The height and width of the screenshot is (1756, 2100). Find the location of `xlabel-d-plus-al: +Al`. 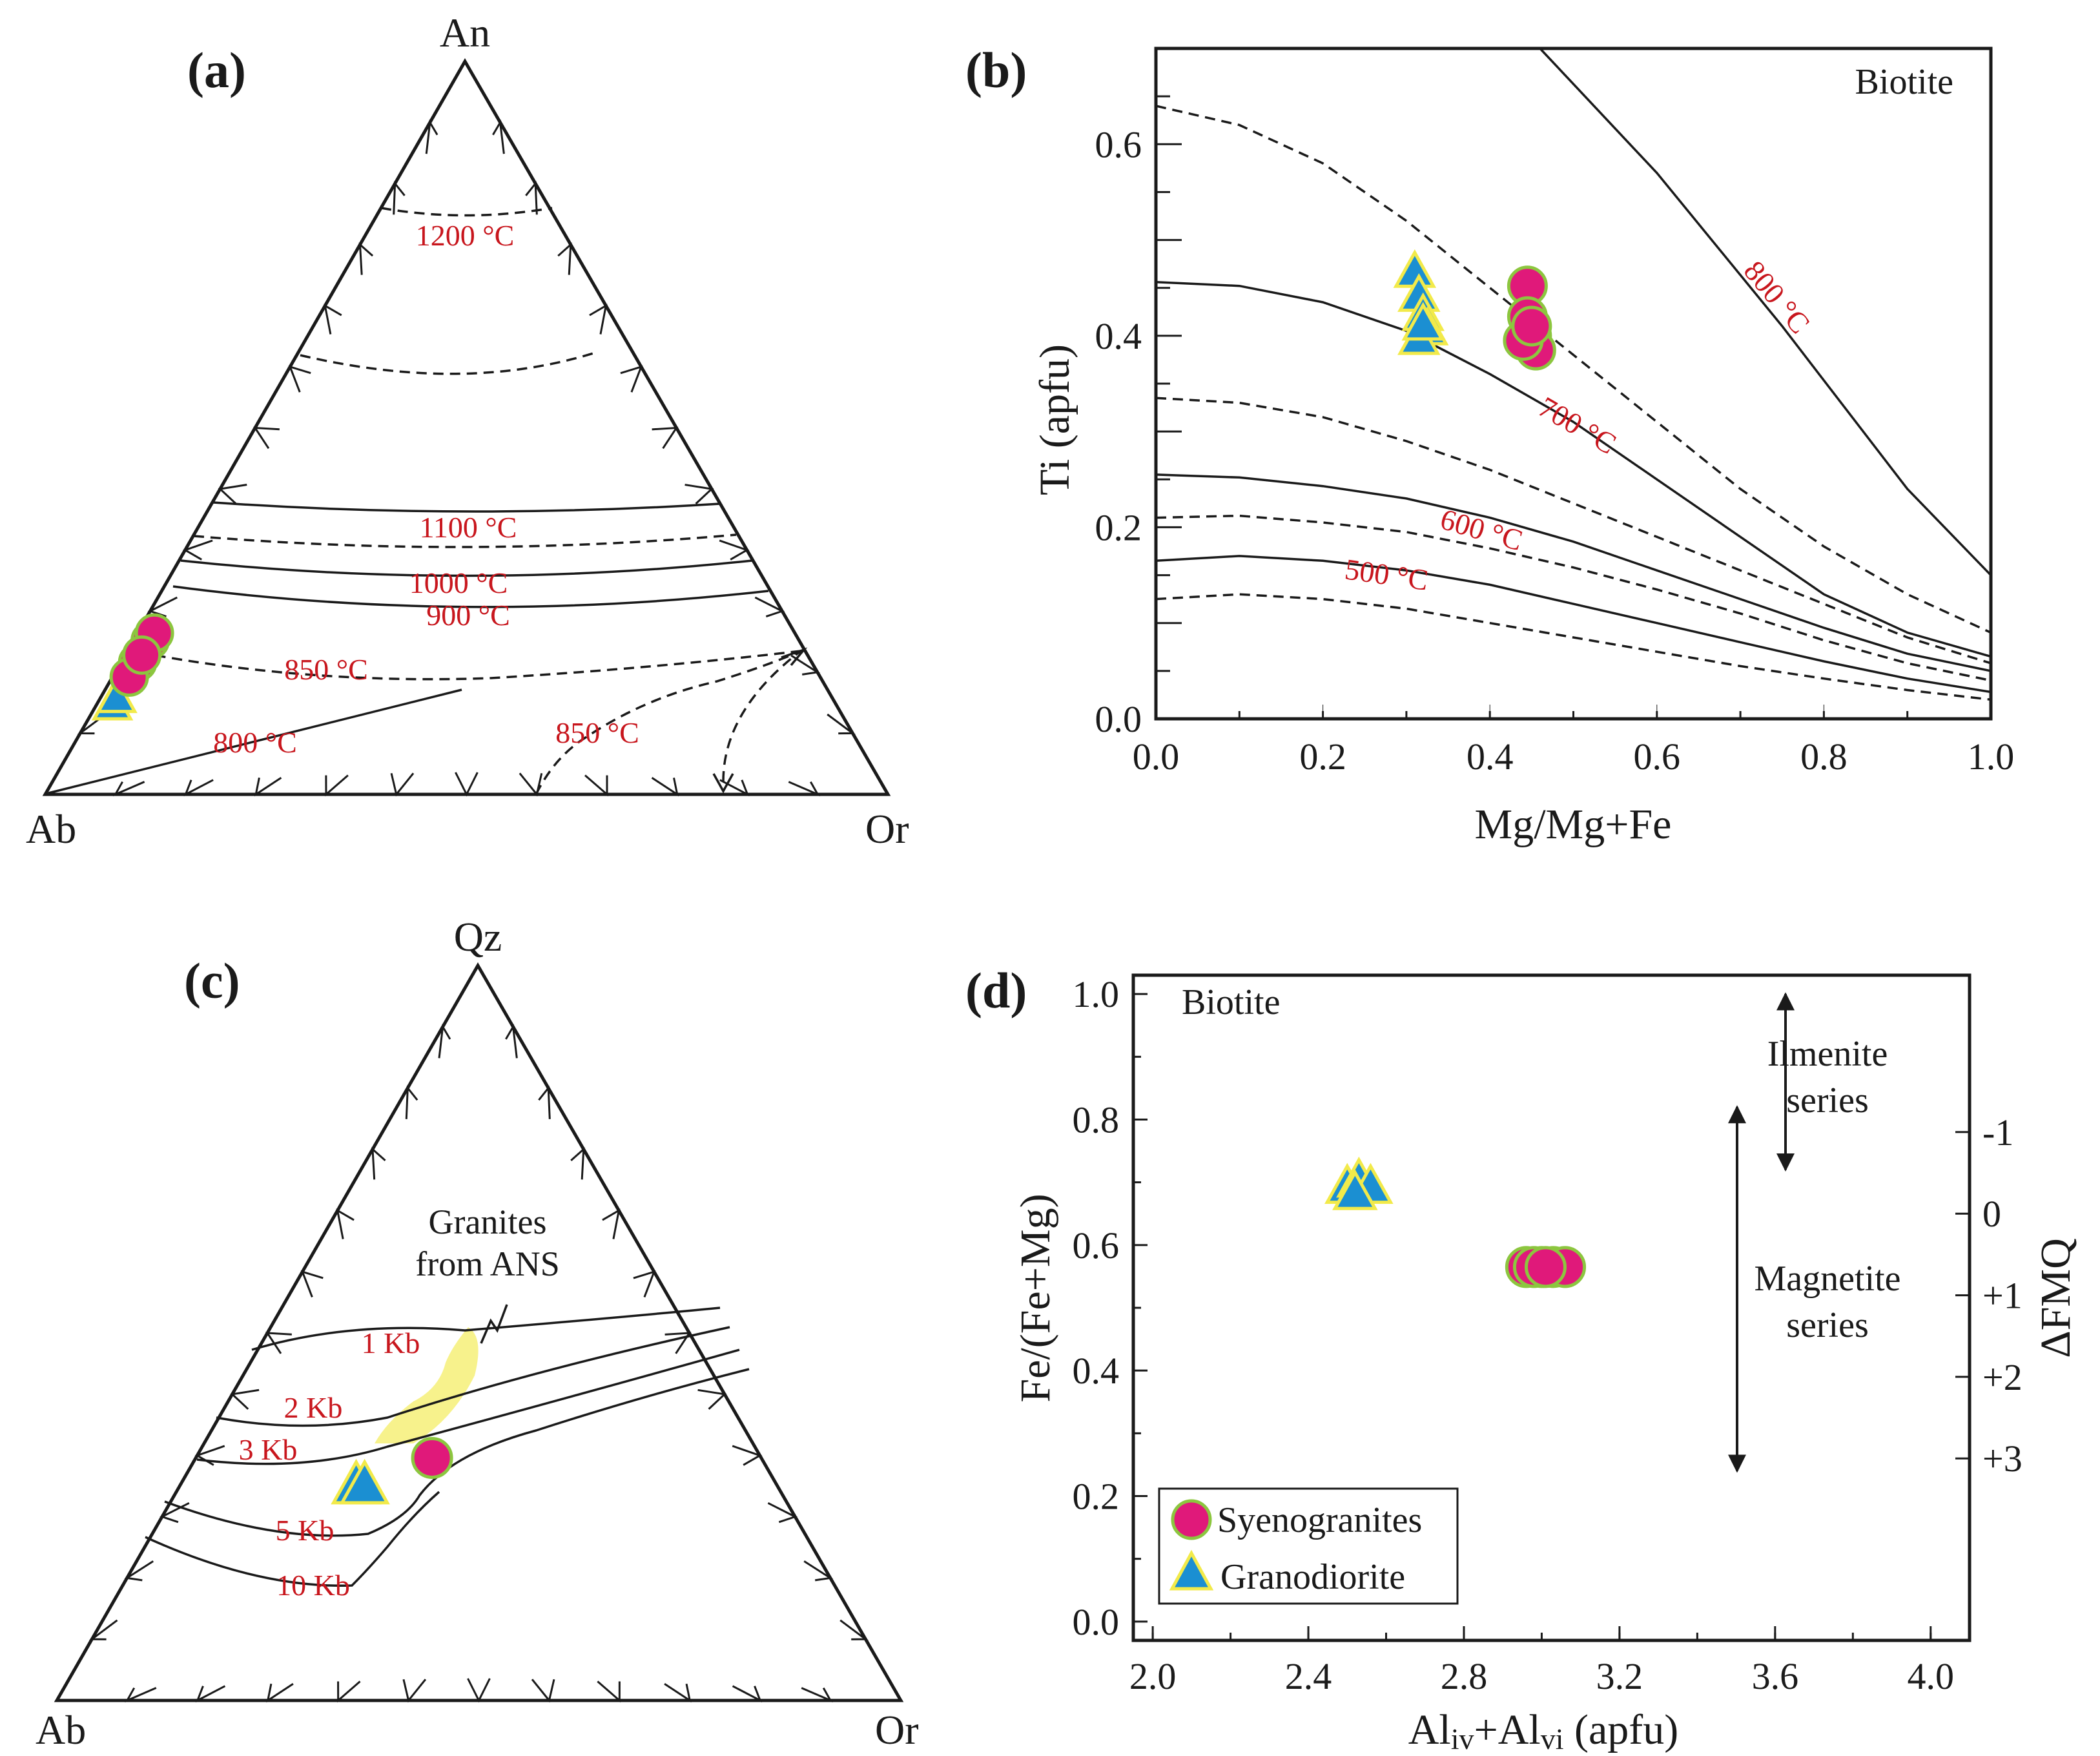

xlabel-d-plus-al: +Al is located at coordinates (1507, 1729).